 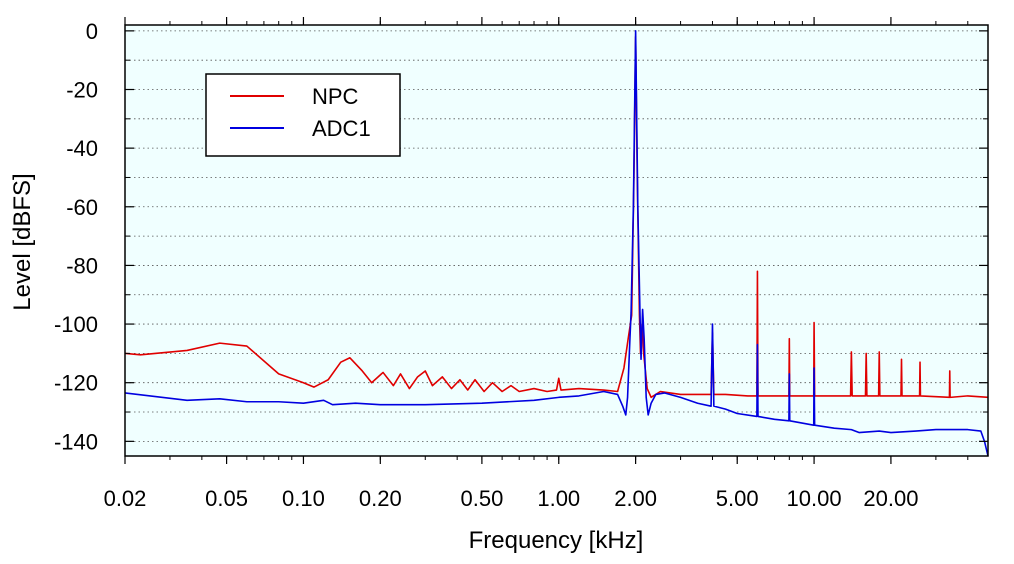 What do you see at coordinates (76, 441) in the screenshot?
I see `y-tick-label: -140` at bounding box center [76, 441].